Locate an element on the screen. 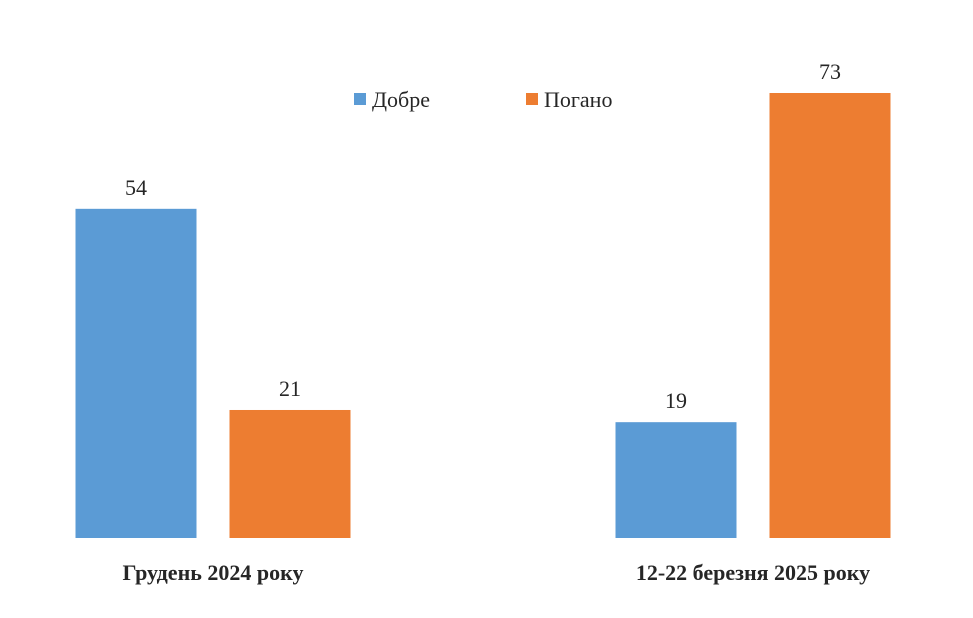 This screenshot has height=618, width=973. data-label-pohano-december-2024: 21 is located at coordinates (290, 388).